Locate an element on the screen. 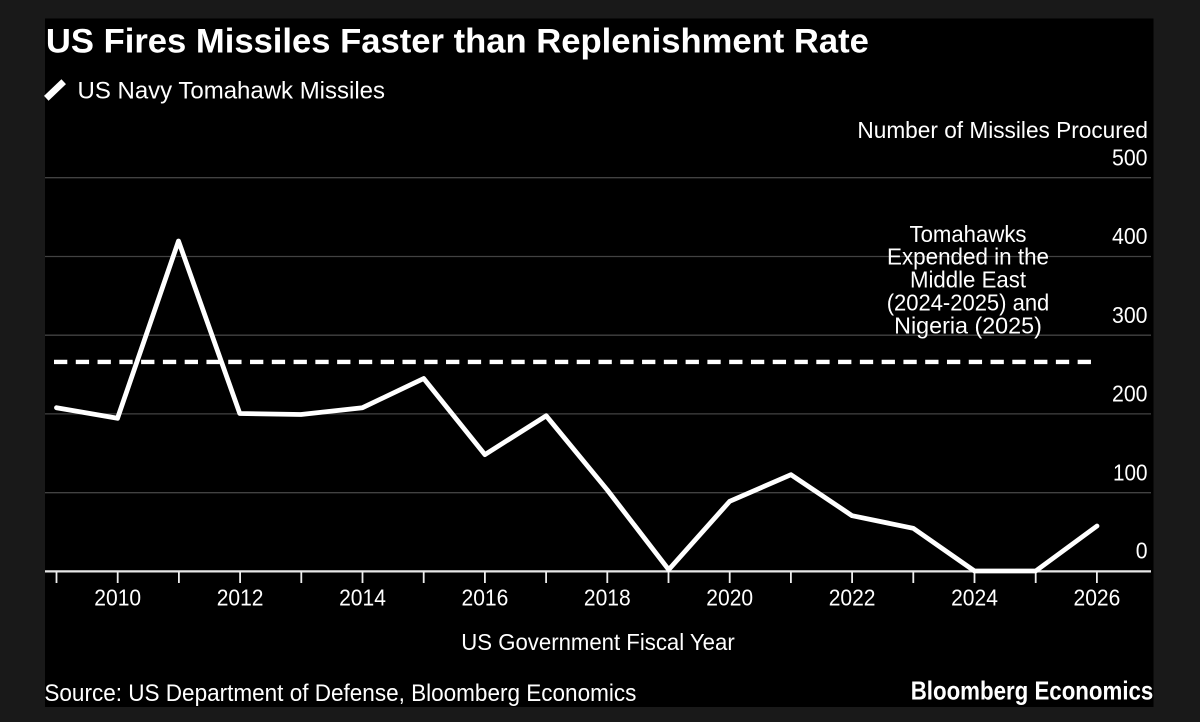 The image size is (1200, 722). svg-text: Expended in the is located at coordinates (968, 257).